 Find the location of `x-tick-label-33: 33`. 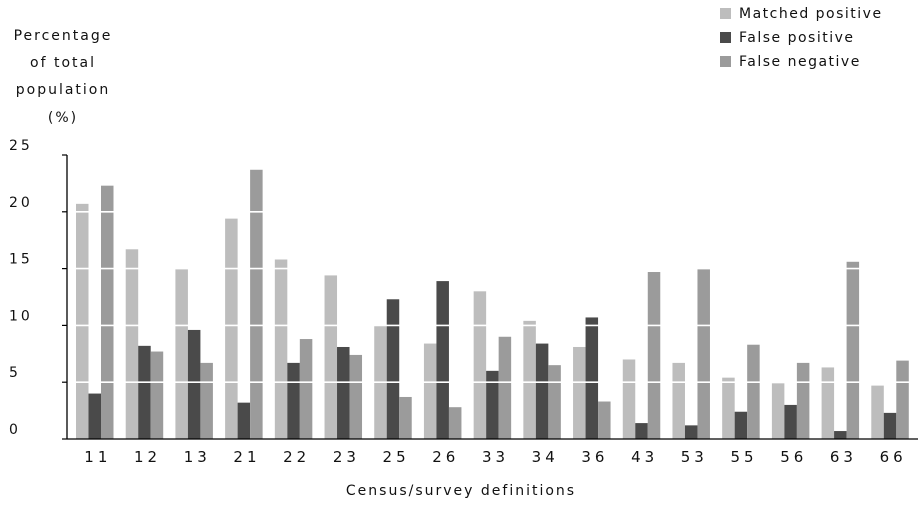

x-tick-label-33: 33 is located at coordinates (495, 457).